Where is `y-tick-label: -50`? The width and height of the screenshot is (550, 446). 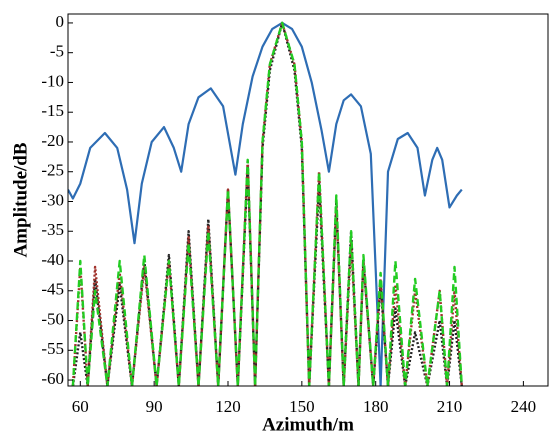 y-tick-label: -50 is located at coordinates (52, 318).